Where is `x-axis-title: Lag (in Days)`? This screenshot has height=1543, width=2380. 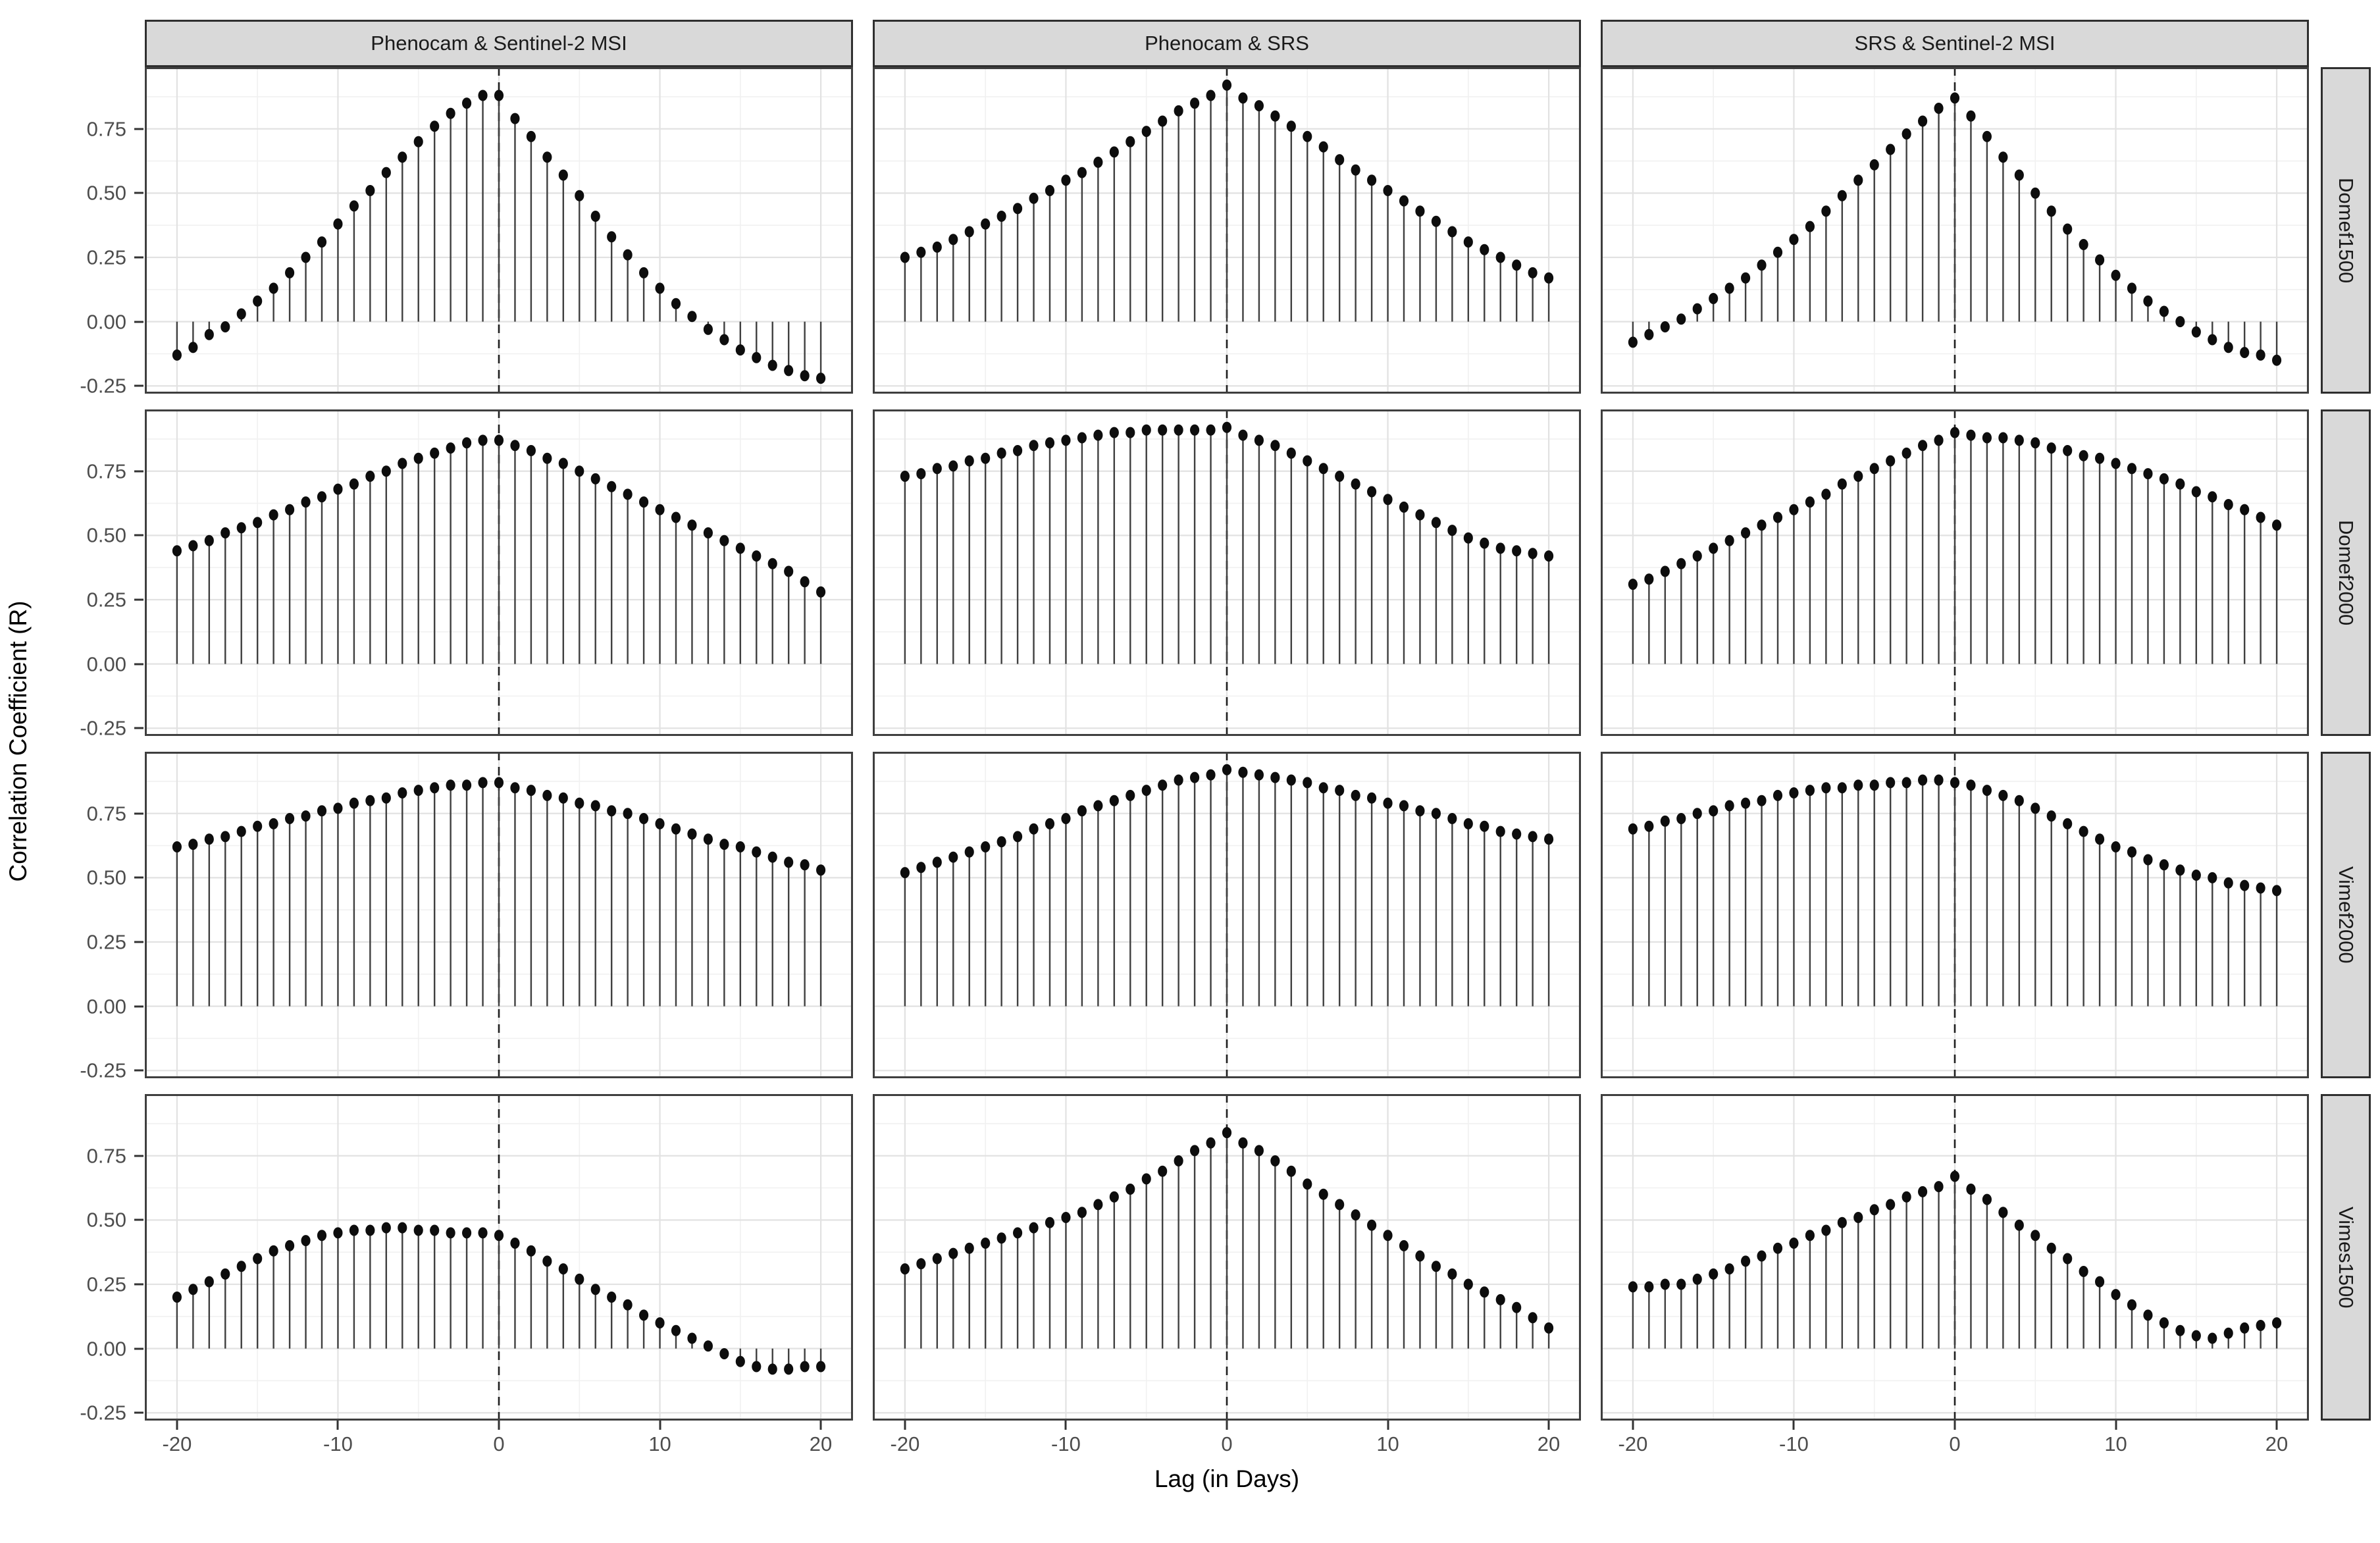
x-axis-title: Lag (in Days) is located at coordinates (1227, 1478).